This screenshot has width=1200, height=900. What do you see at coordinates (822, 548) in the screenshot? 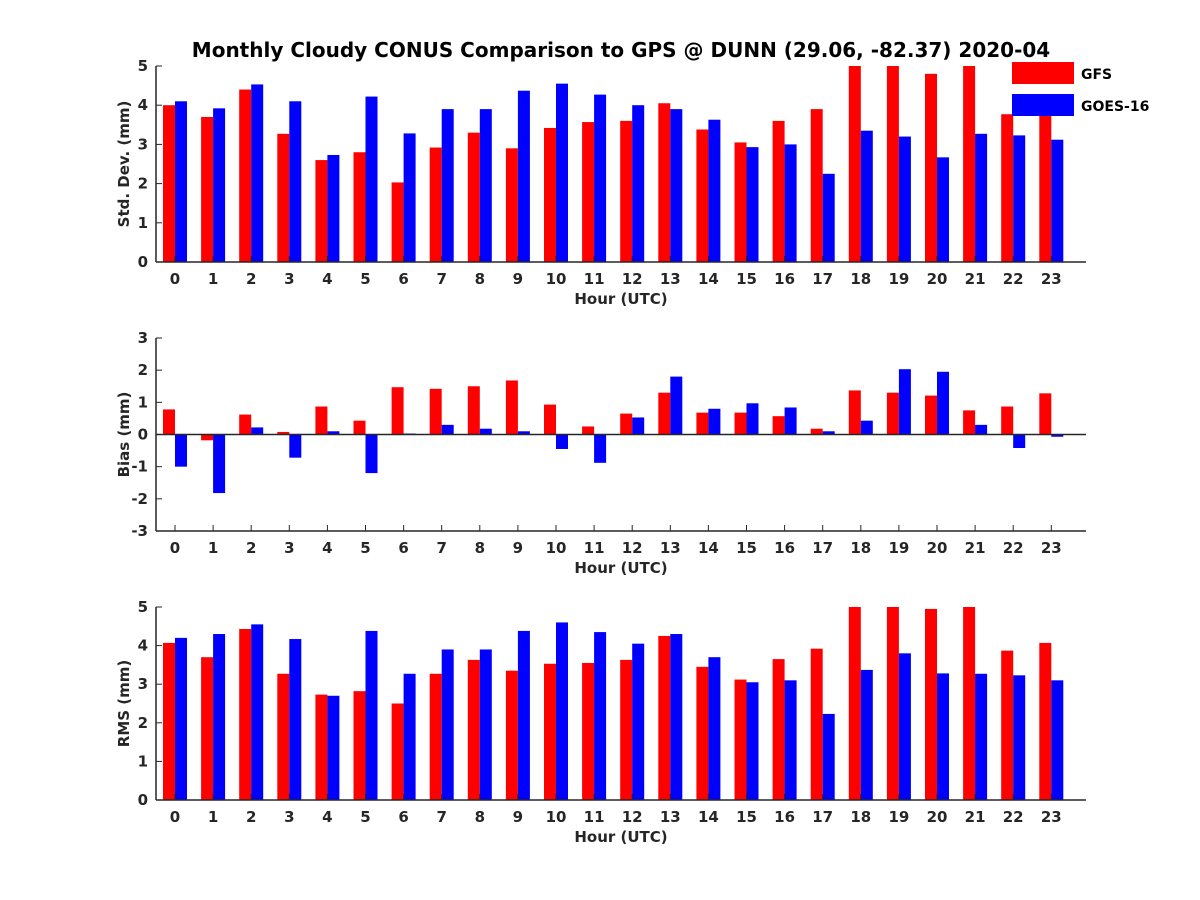
I see `bias-x-tick-label: 17` at bounding box center [822, 548].